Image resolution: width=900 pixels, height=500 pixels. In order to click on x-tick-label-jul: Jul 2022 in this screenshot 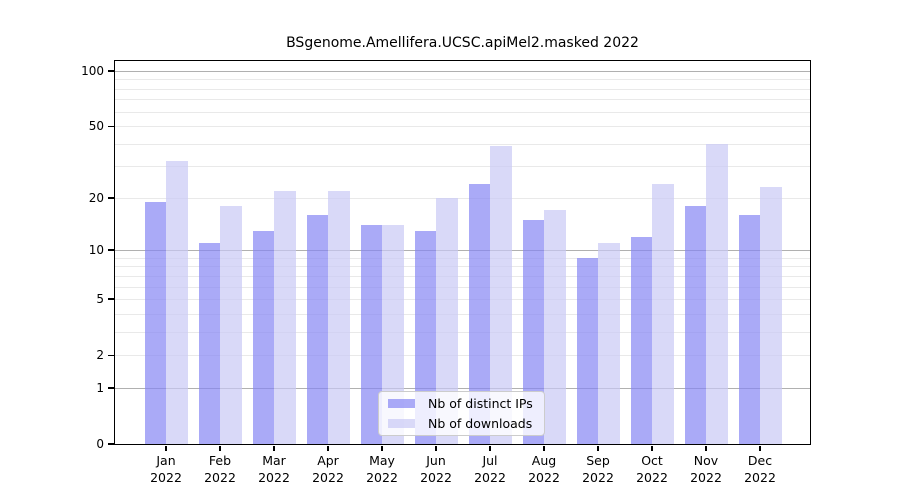, I will do `click(490, 469)`.